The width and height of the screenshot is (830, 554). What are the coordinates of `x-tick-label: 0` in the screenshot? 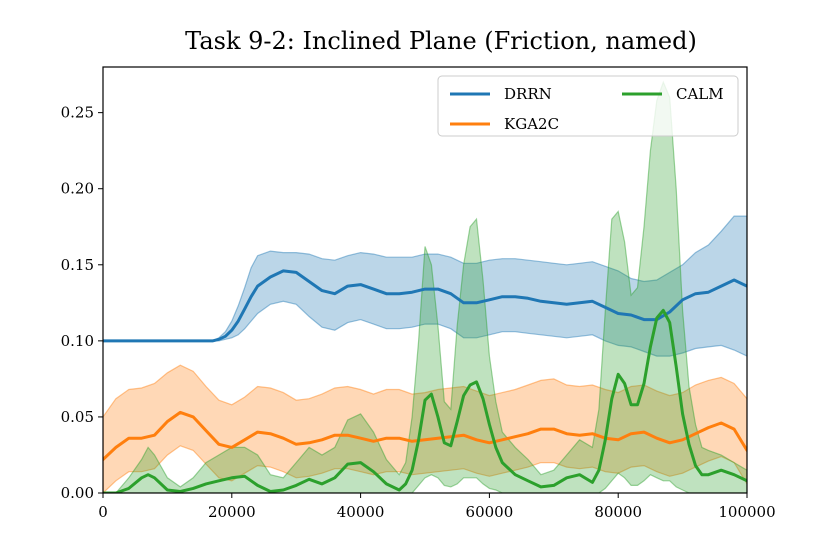 It's located at (103, 512).